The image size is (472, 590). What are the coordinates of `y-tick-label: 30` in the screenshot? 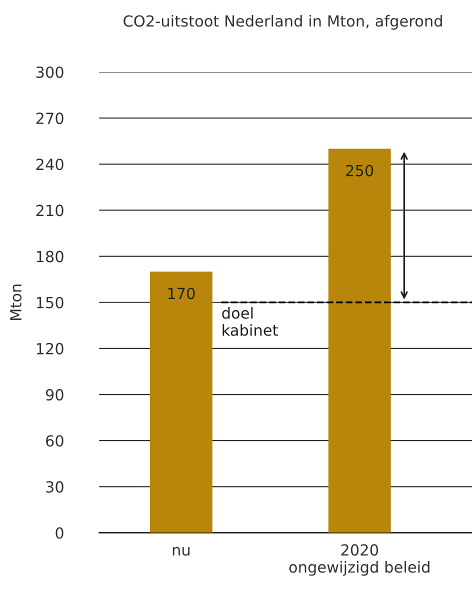 It's located at (55, 487).